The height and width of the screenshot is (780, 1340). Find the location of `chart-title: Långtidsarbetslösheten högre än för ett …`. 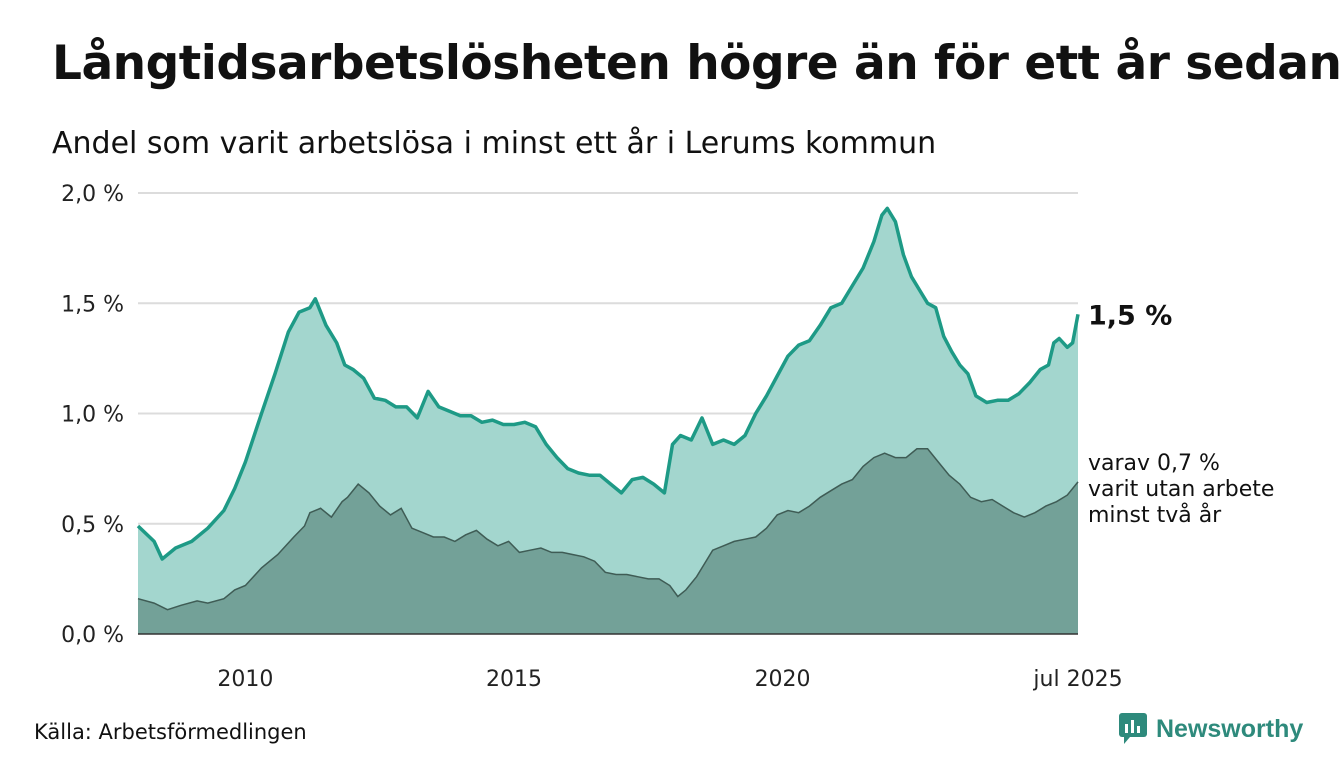

chart-title: Långtidsarbetslösheten högre än för ett … is located at coordinates (696, 63).